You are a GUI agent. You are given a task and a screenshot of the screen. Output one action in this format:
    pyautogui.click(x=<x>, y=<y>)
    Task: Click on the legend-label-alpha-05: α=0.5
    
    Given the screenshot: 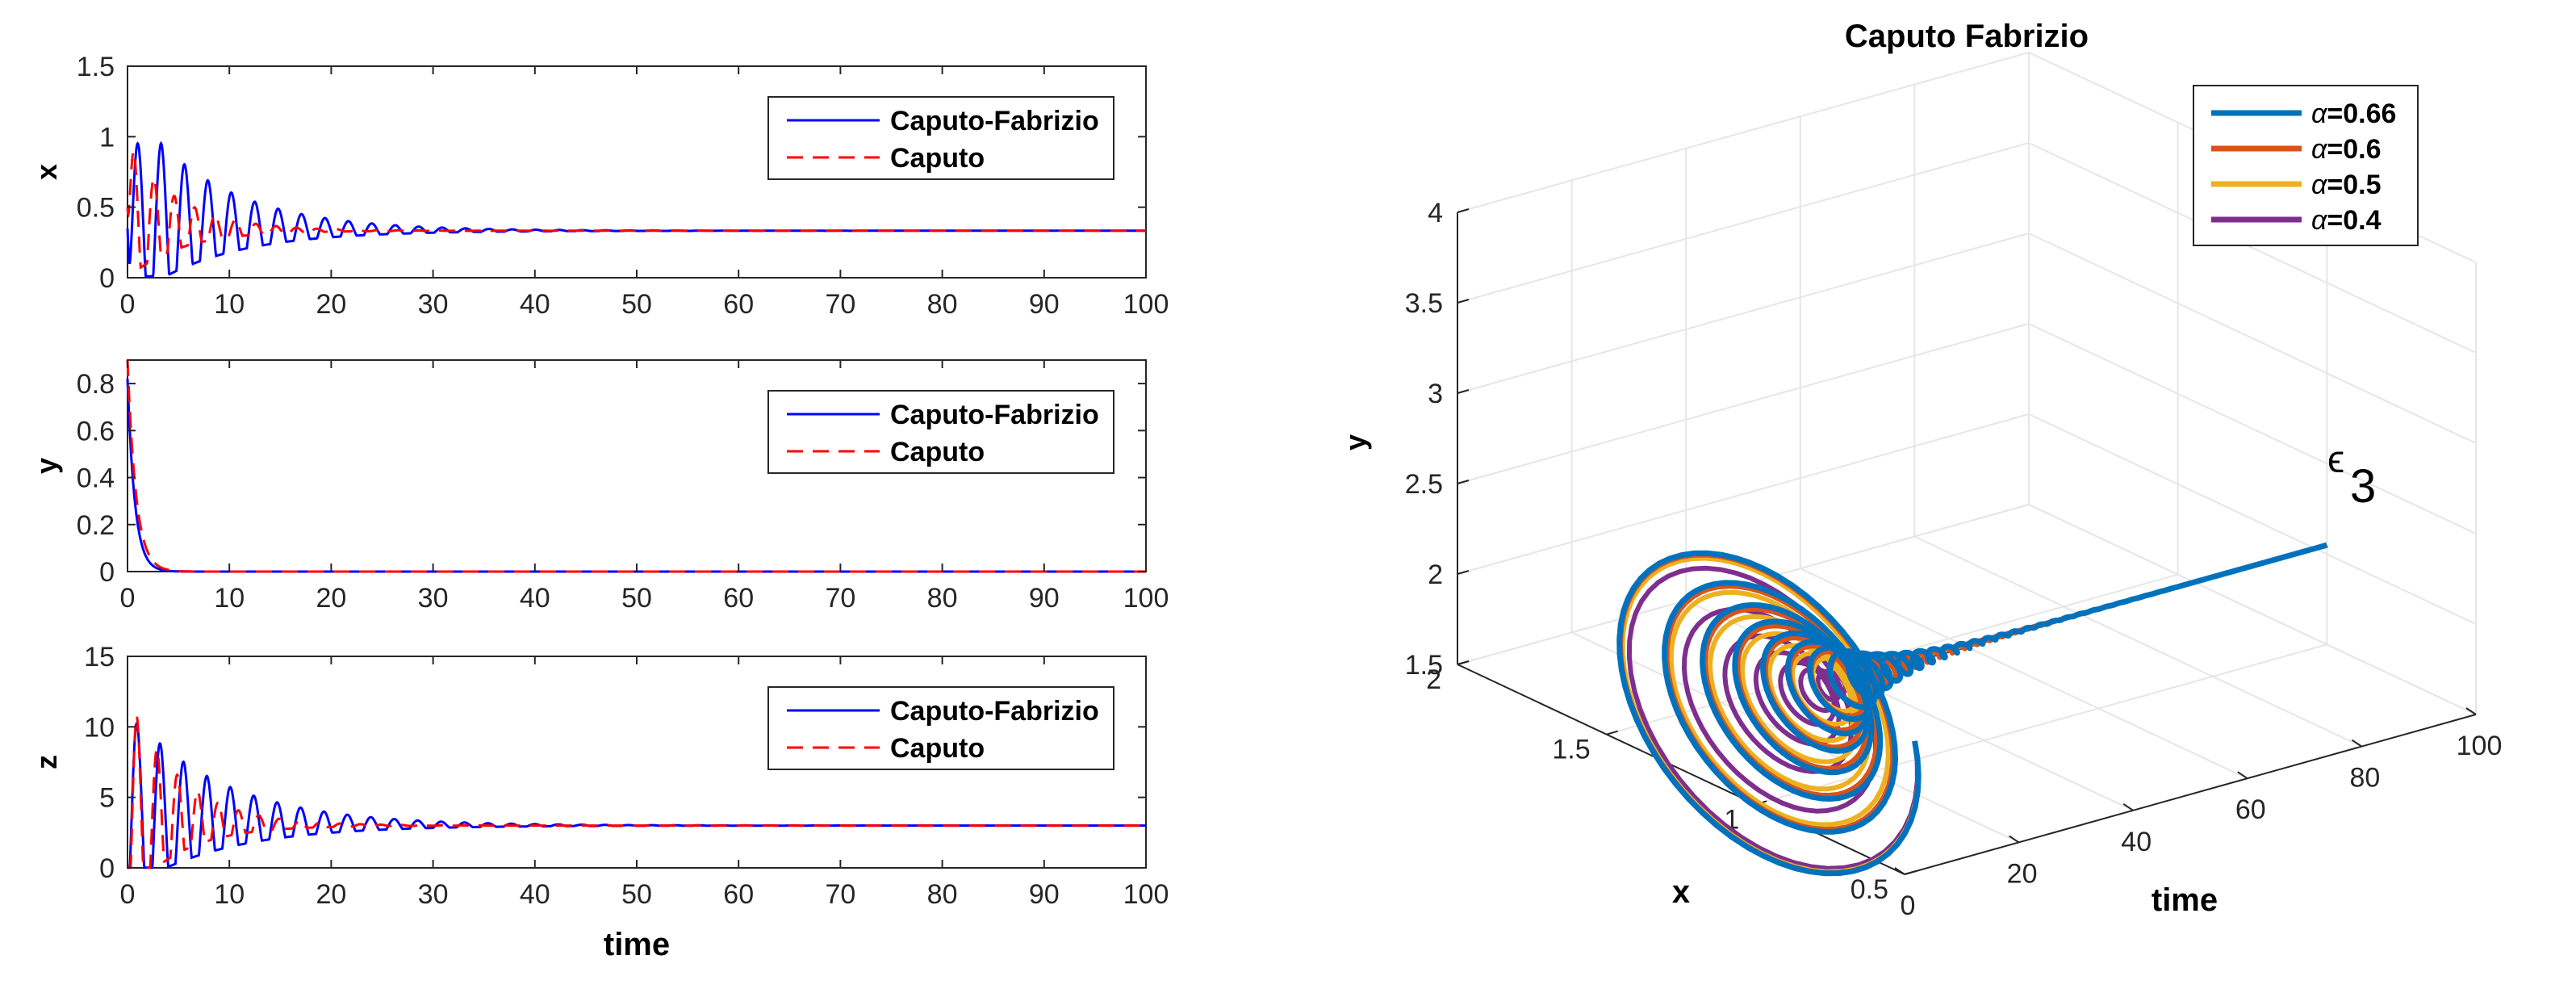 What is the action you would take?
    pyautogui.click(x=2346, y=185)
    